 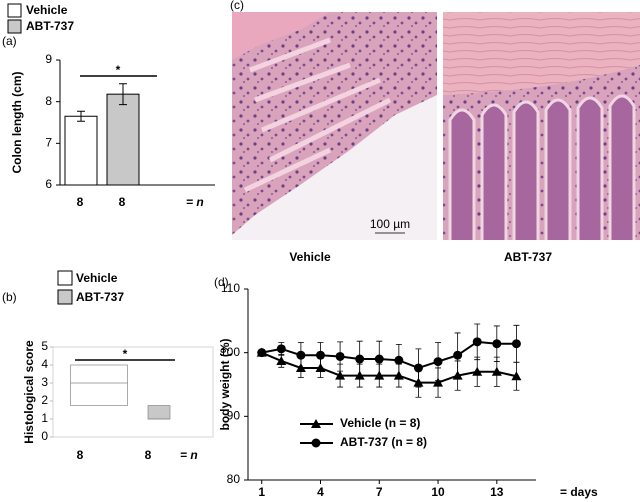 What do you see at coordinates (261, 492) in the screenshot?
I see `x-tick-label: 1` at bounding box center [261, 492].